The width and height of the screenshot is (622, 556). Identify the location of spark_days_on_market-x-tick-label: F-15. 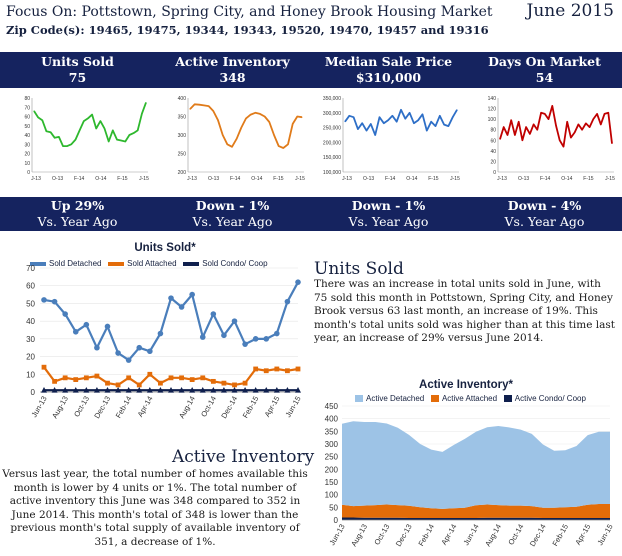
(588, 179).